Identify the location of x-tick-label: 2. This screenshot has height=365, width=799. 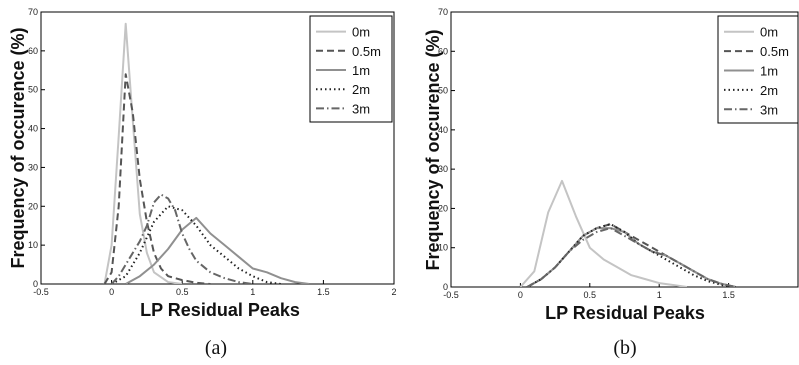
(393, 292).